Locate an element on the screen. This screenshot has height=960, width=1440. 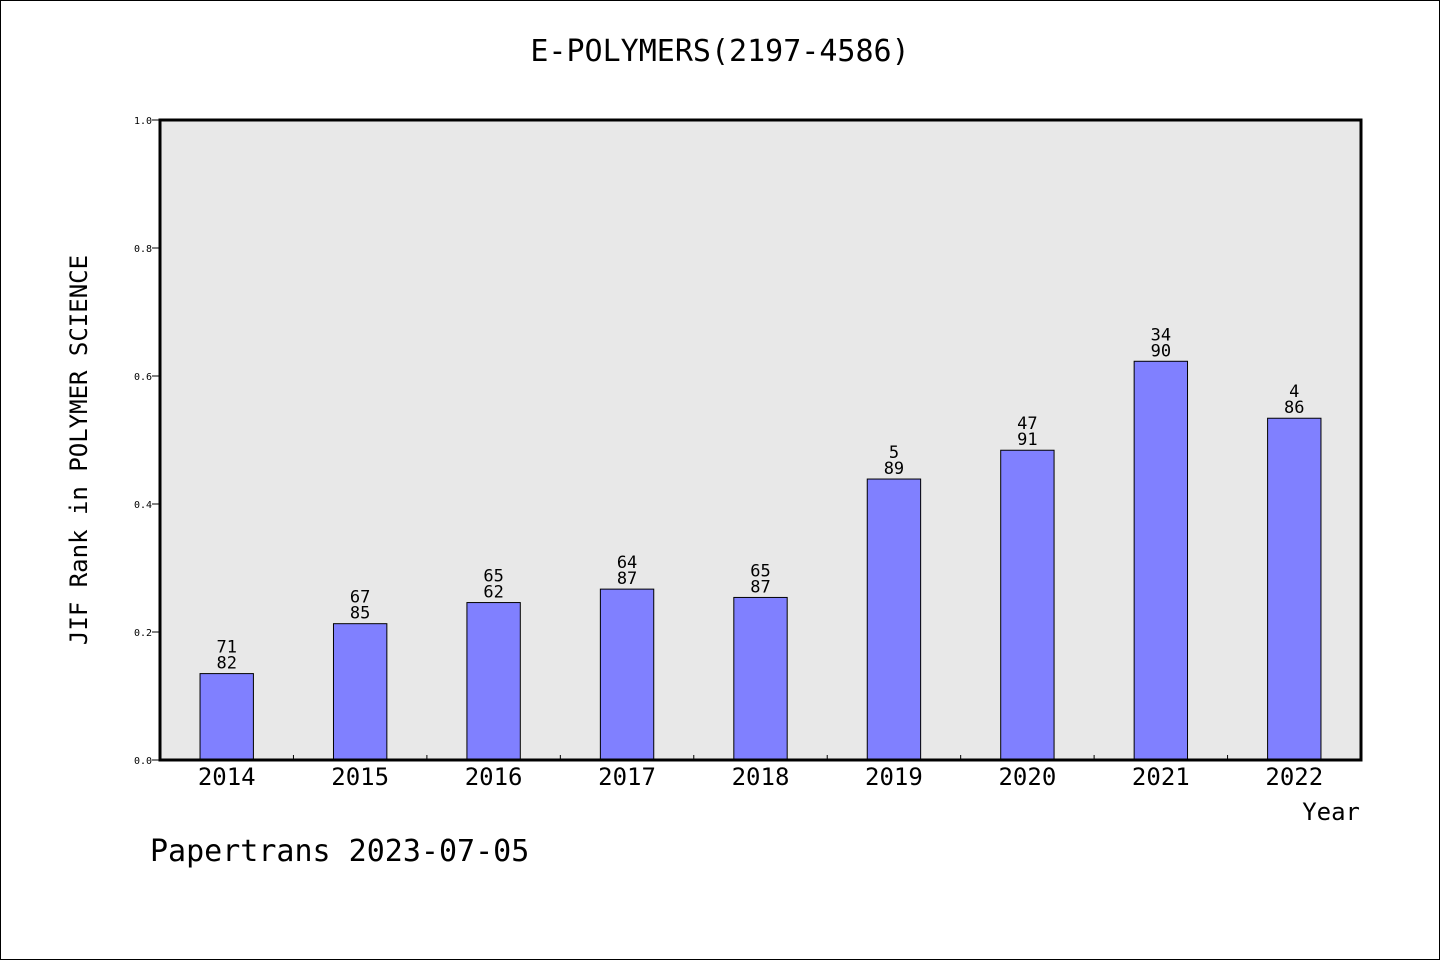
bar-label-top: 4 is located at coordinates (1294, 392).